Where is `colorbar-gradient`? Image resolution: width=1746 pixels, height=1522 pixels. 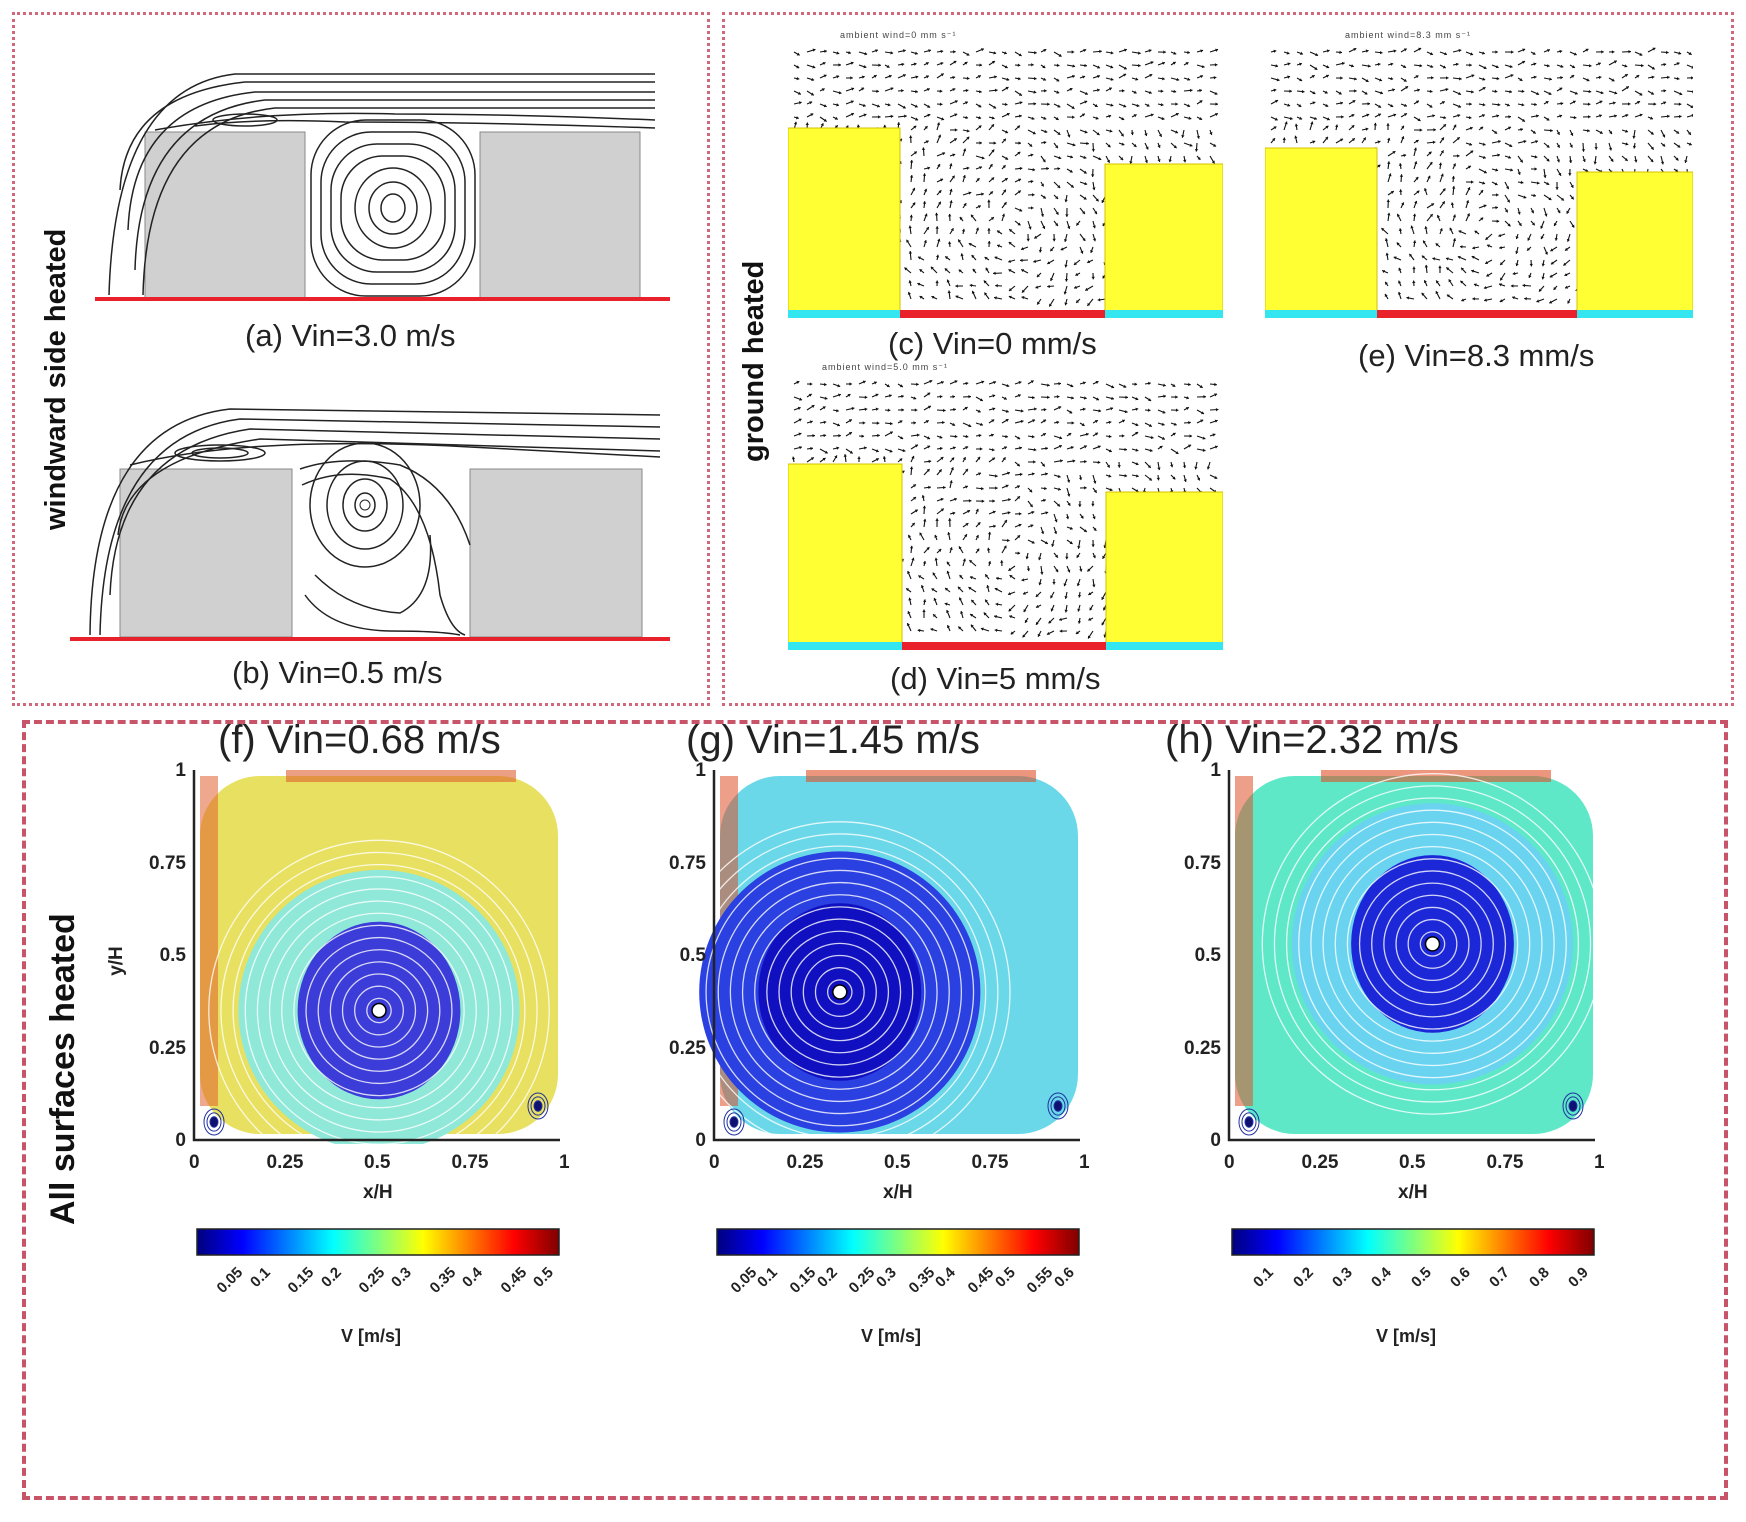 colorbar-gradient is located at coordinates (898, 1242).